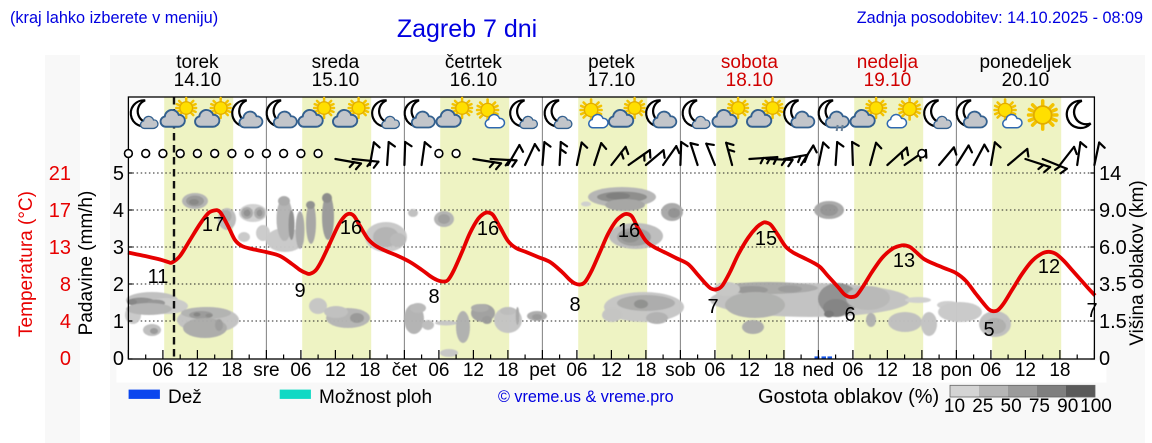 The image size is (1152, 443). Describe the element at coordinates (467, 29) in the screenshot. I see `svg-text: Zagreb 7 dni` at that location.